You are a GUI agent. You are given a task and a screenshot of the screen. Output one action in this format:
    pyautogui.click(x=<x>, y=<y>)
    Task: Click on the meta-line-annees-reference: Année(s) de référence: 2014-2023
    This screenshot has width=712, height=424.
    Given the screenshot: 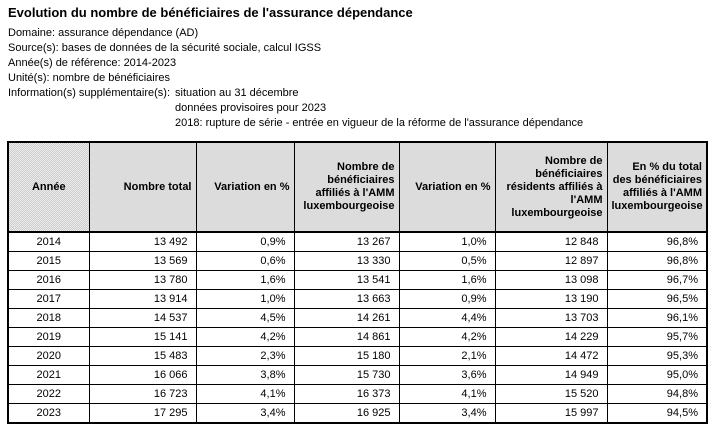 What is the action you would take?
    pyautogui.click(x=92, y=63)
    